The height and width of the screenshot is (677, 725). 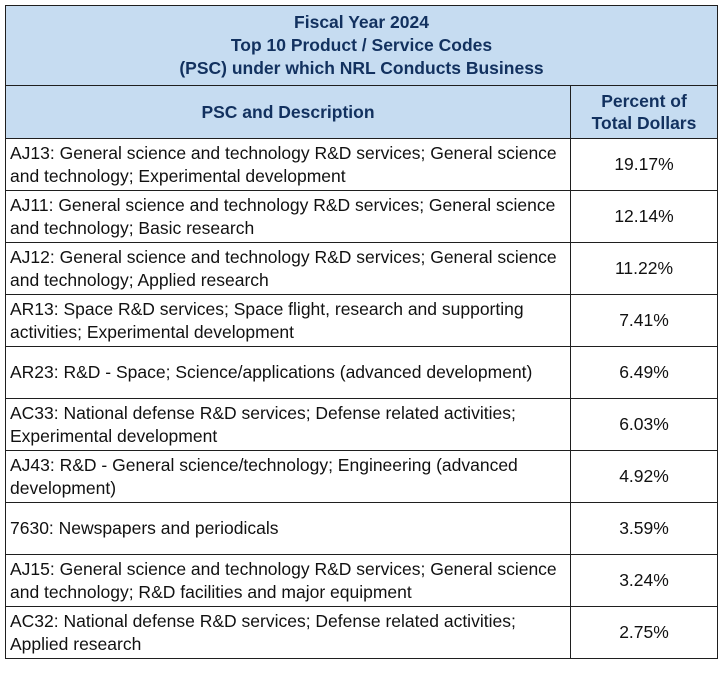 I want to click on title-line-1: Fiscal Year 2024, so click(x=361, y=22).